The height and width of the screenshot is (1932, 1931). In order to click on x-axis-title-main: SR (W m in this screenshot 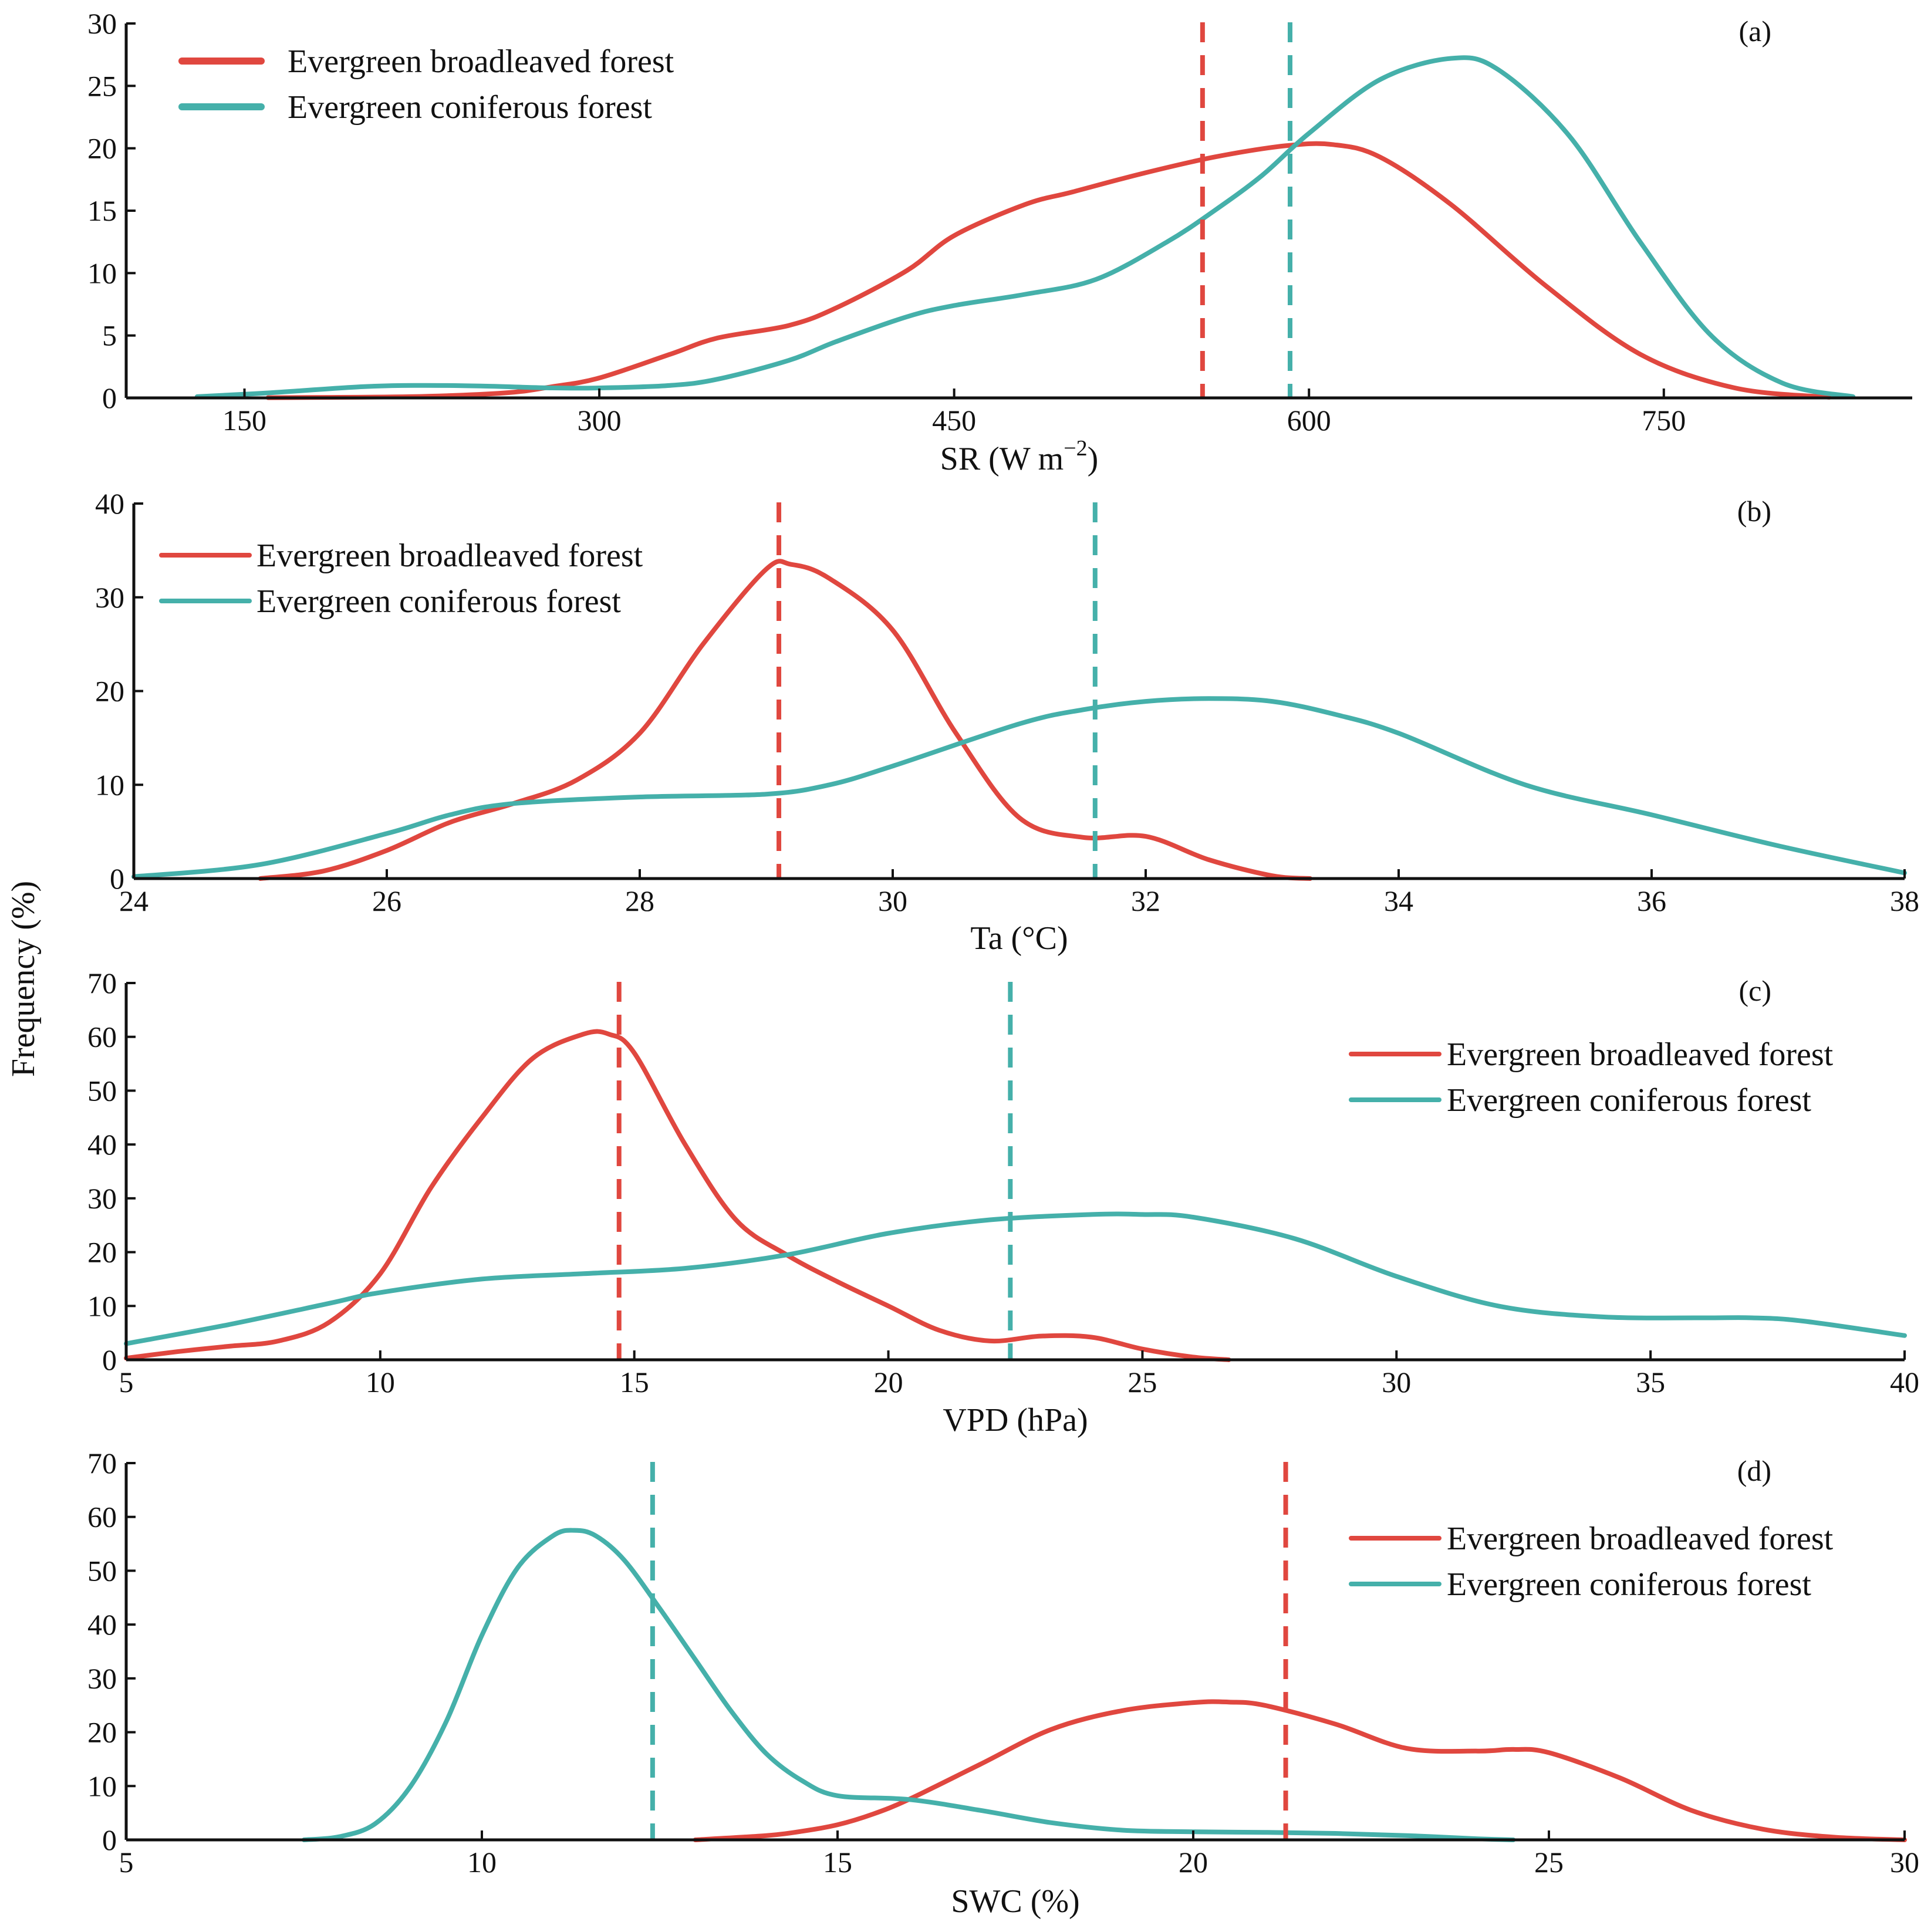, I will do `click(1002, 459)`.